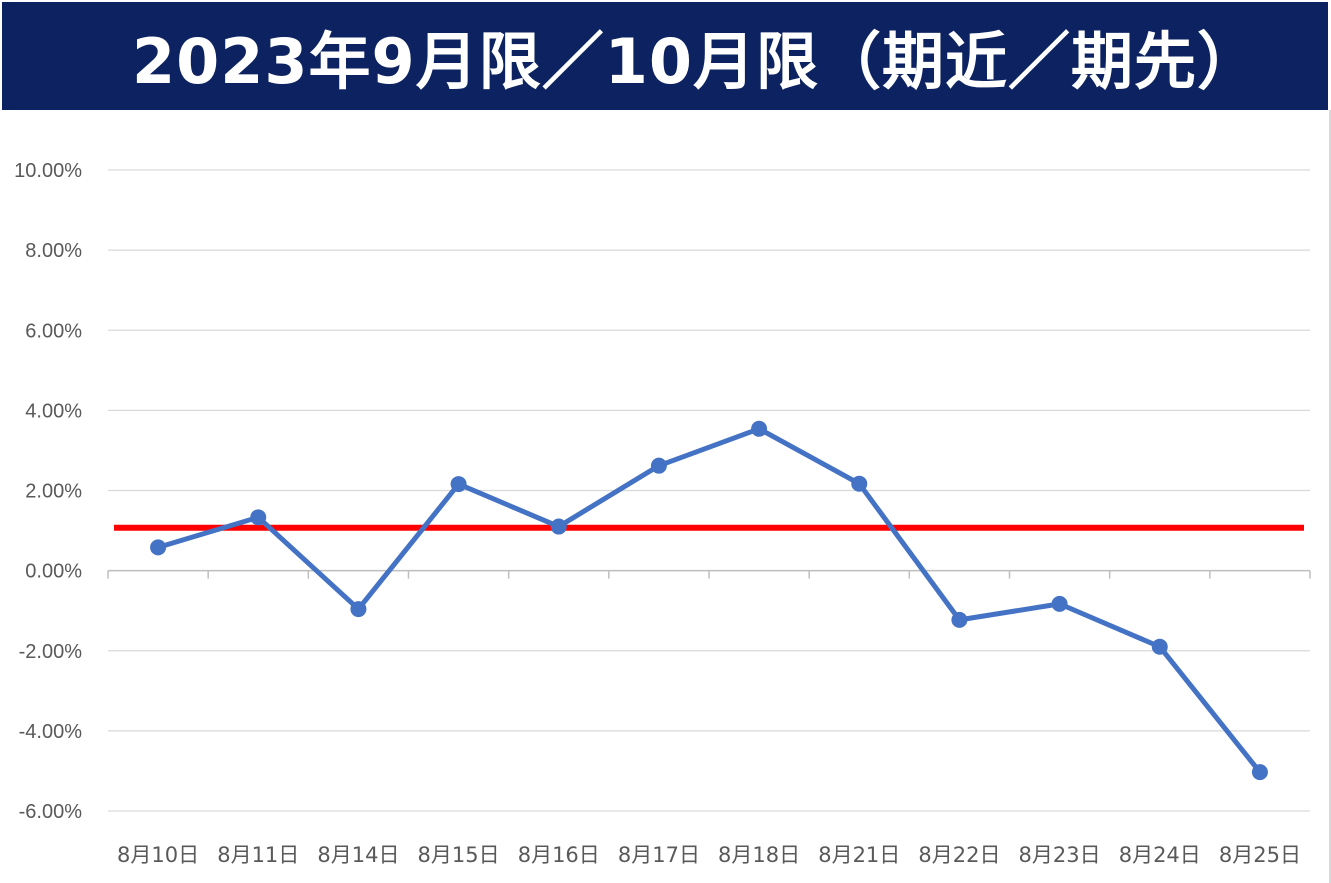 This screenshot has width=1331, height=883. I want to click on y-tick-label: -6.00%, so click(51, 812).